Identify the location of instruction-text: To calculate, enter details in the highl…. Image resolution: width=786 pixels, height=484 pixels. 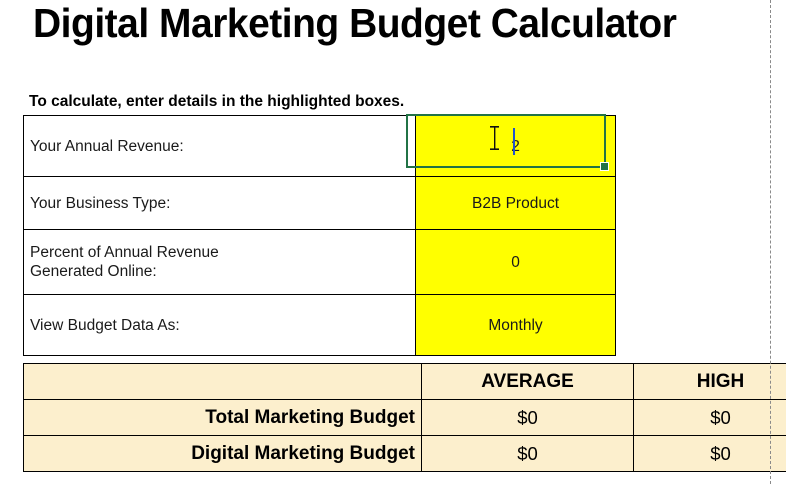
(217, 101).